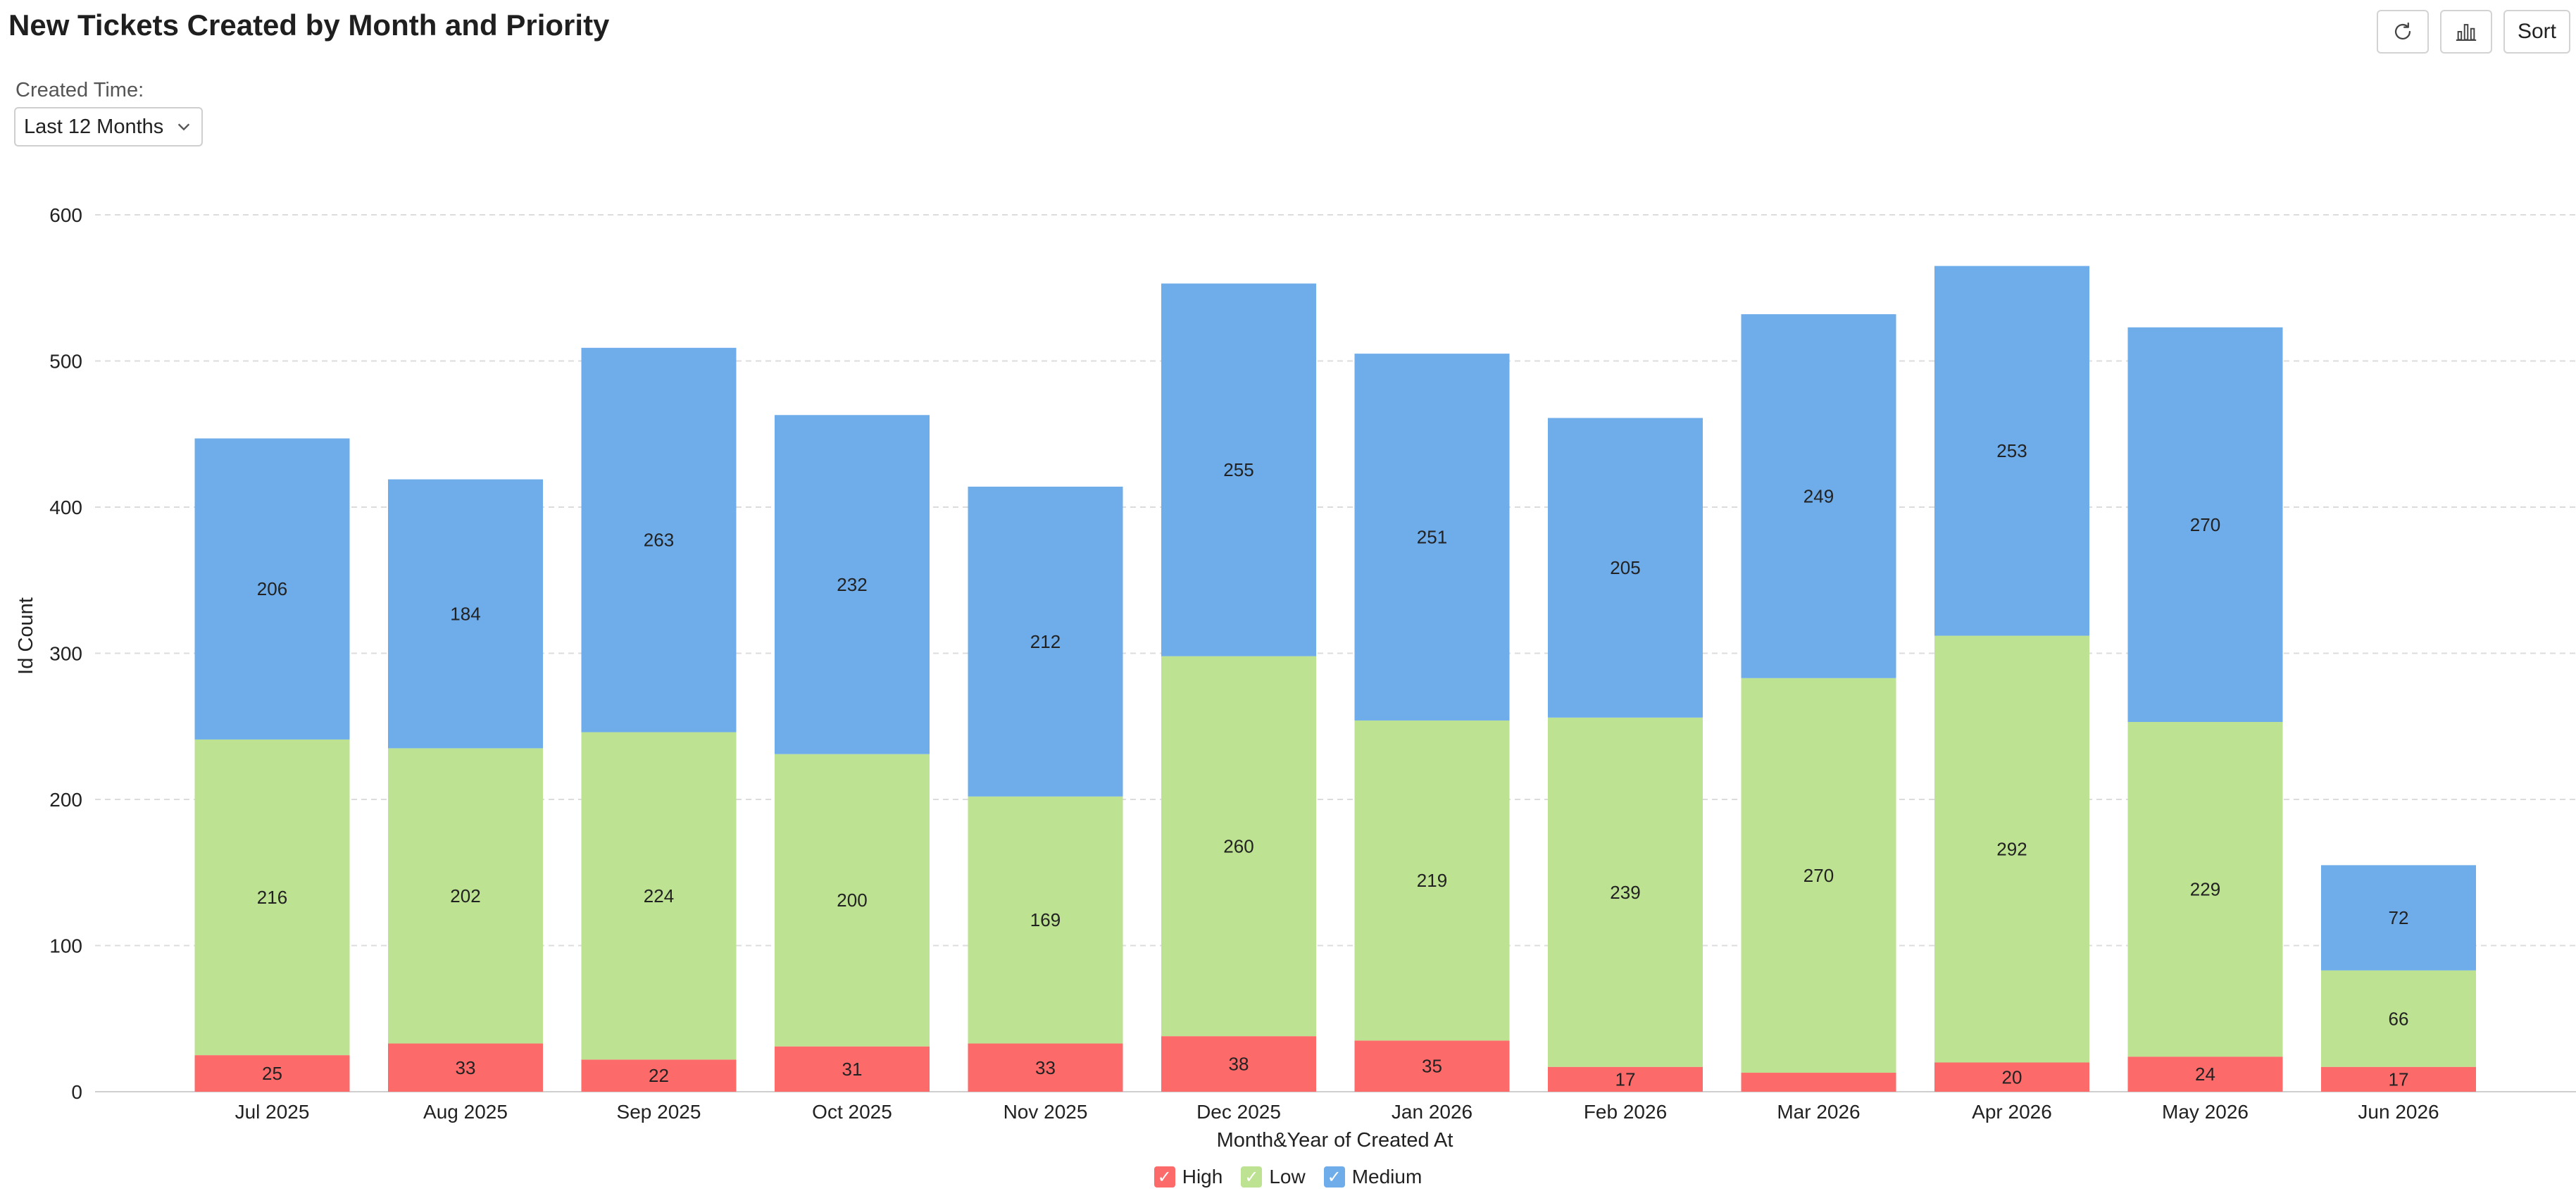 The height and width of the screenshot is (1203, 2576). Describe the element at coordinates (2012, 1112) in the screenshot. I see `x-tick-label: Apr 2026` at that location.